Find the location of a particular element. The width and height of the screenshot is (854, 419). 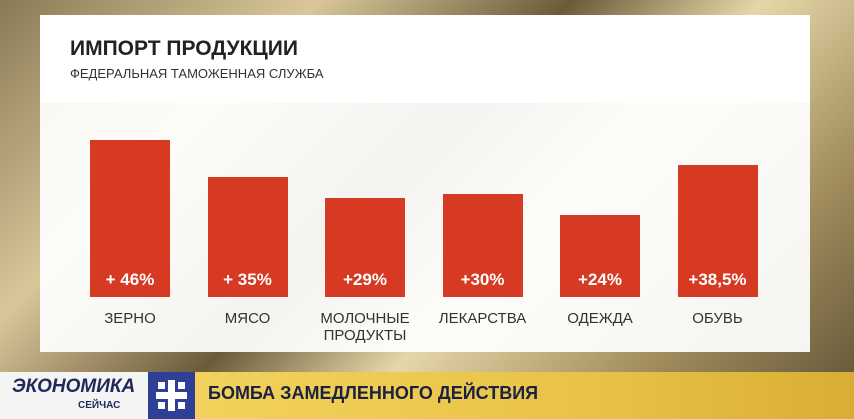

value-label: +24% is located at coordinates (600, 279).